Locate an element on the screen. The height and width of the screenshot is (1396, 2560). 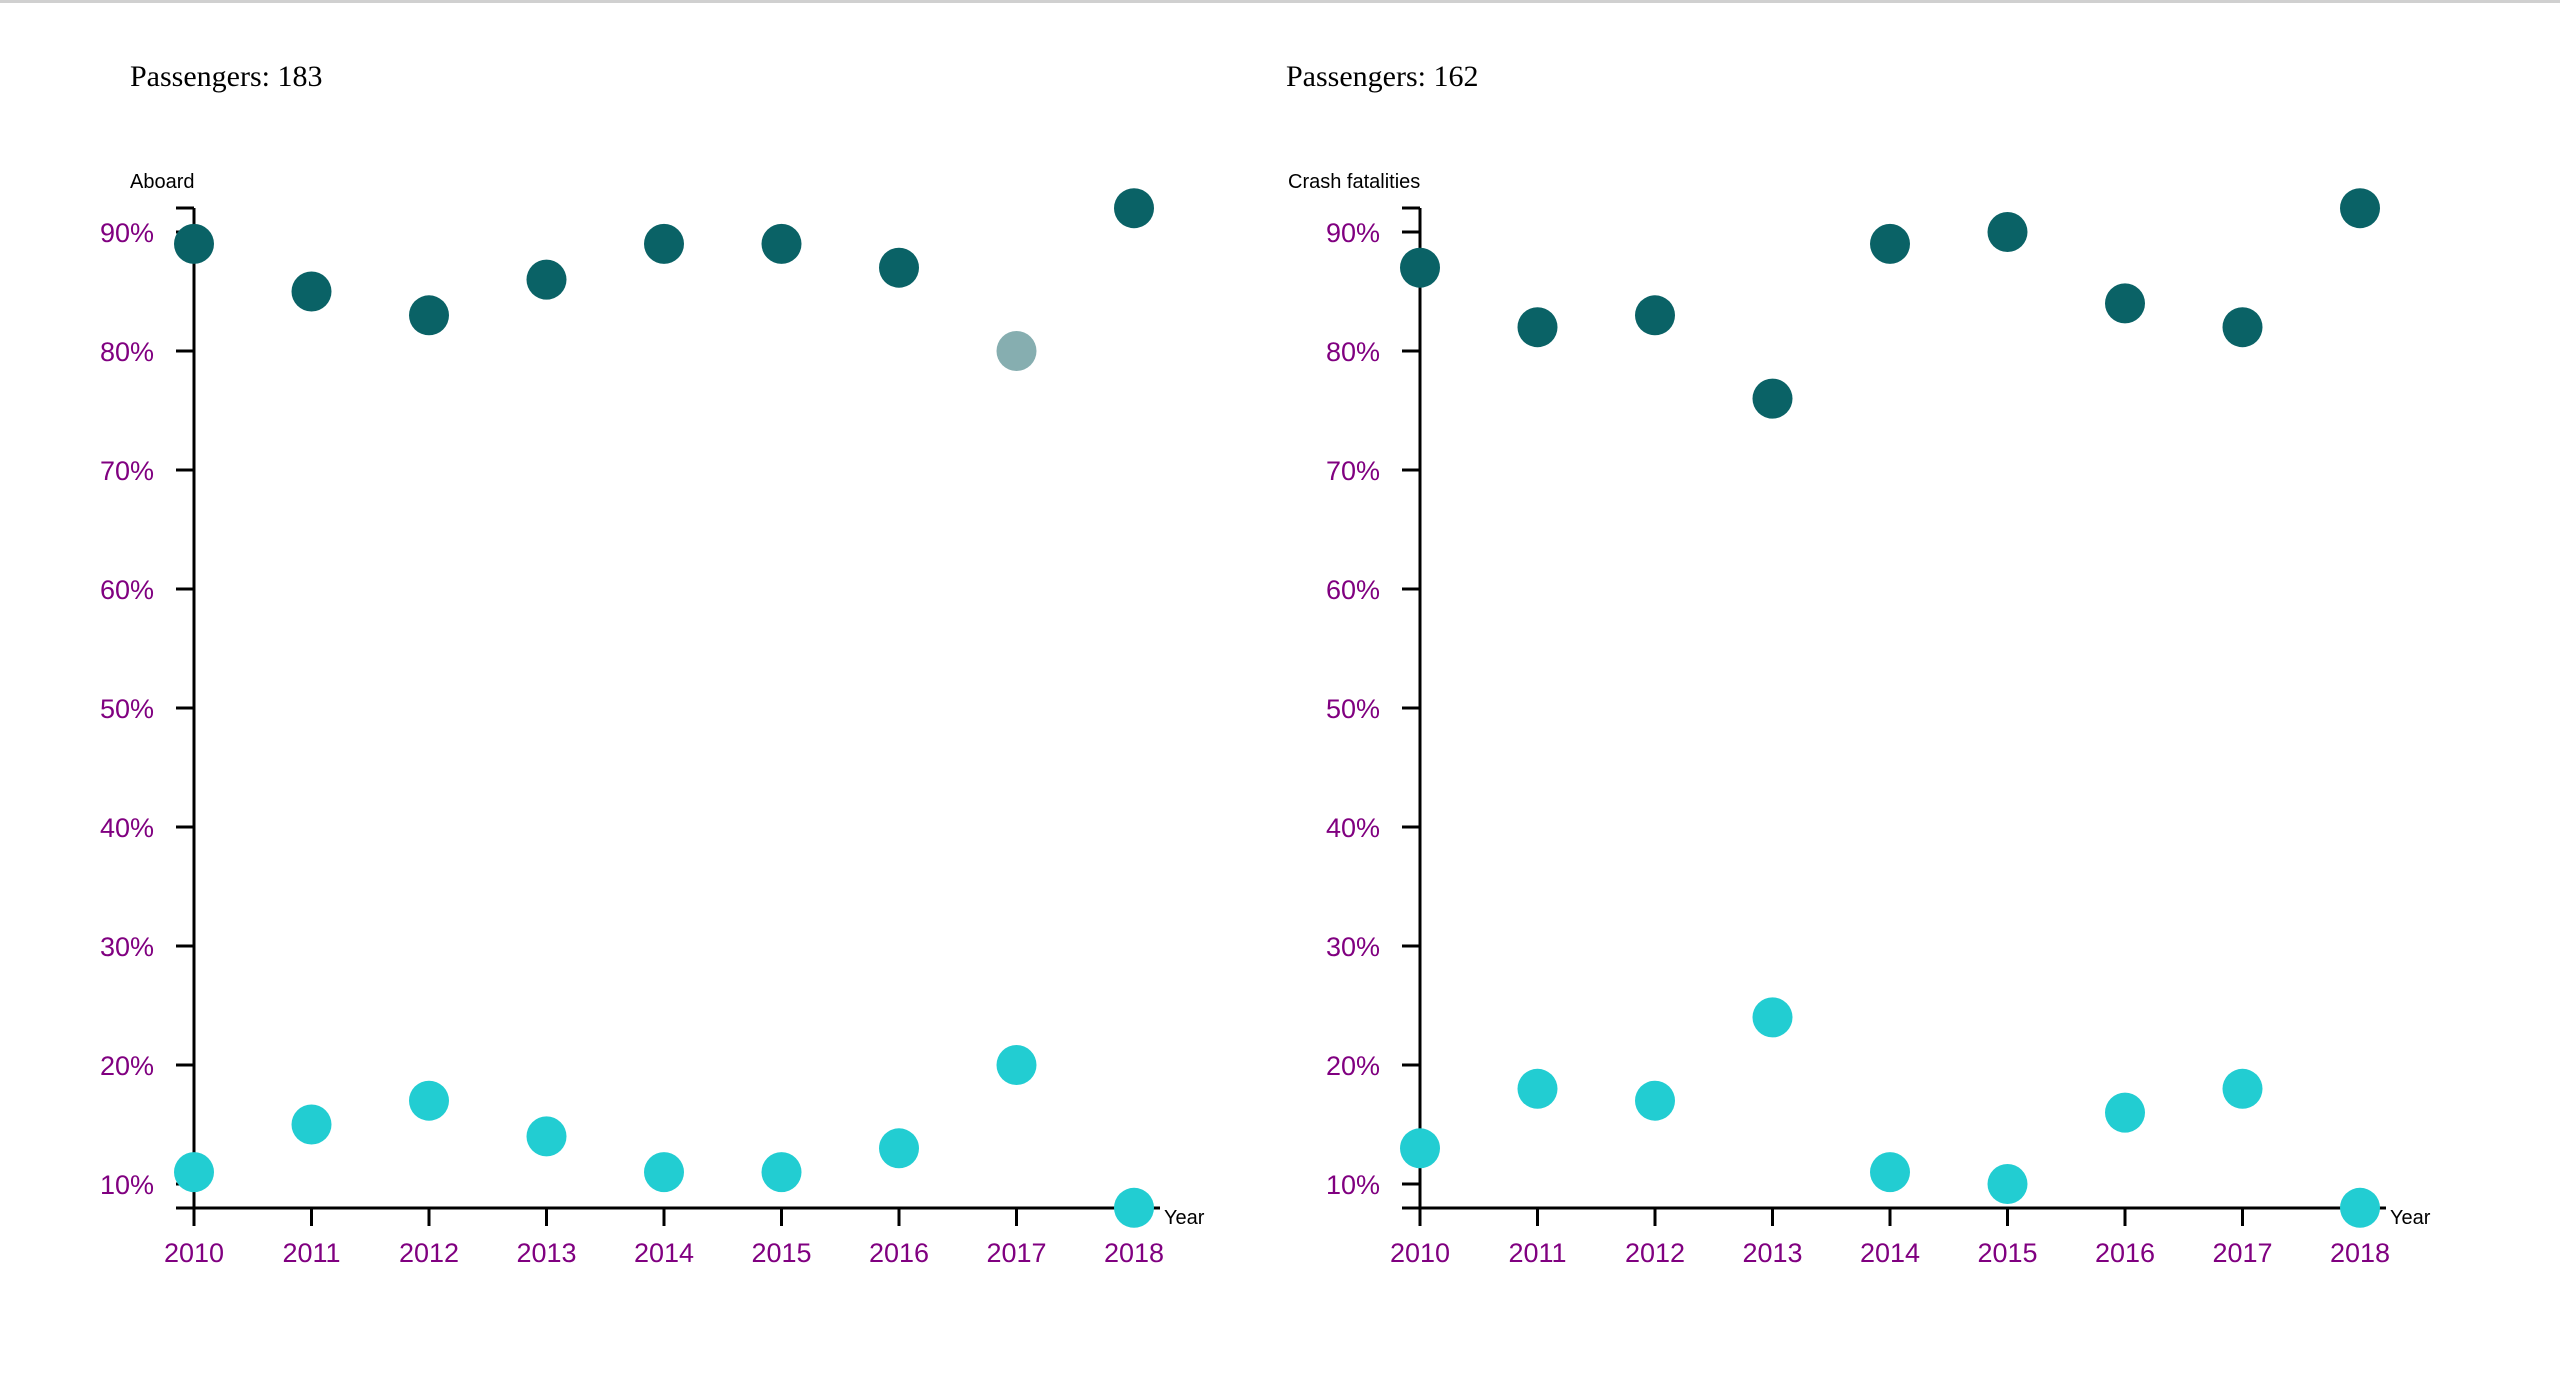
chart-2-title: Passengers: 162 is located at coordinates (1382, 76).